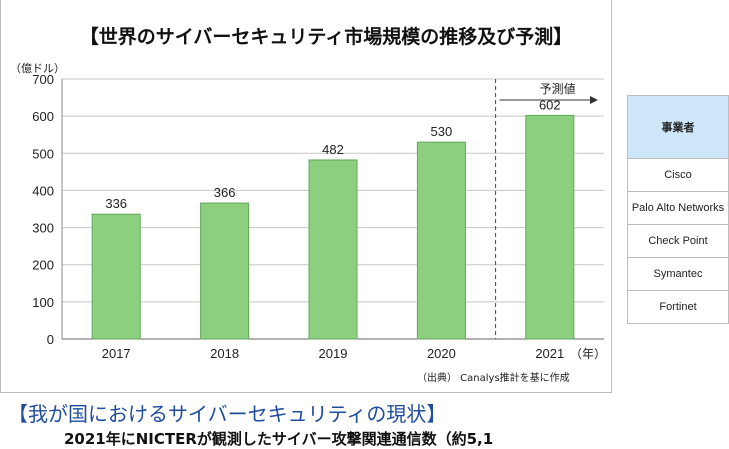  What do you see at coordinates (43, 190) in the screenshot?
I see `y-tick-label: 400` at bounding box center [43, 190].